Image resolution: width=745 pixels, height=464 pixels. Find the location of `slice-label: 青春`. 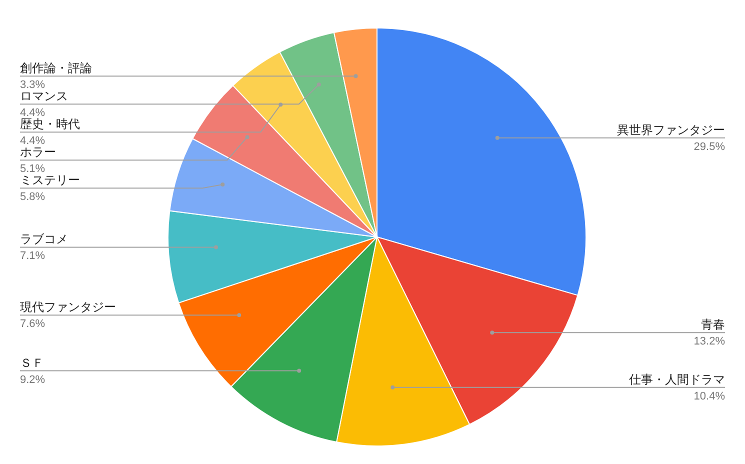

slice-label: 青春 is located at coordinates (713, 325).